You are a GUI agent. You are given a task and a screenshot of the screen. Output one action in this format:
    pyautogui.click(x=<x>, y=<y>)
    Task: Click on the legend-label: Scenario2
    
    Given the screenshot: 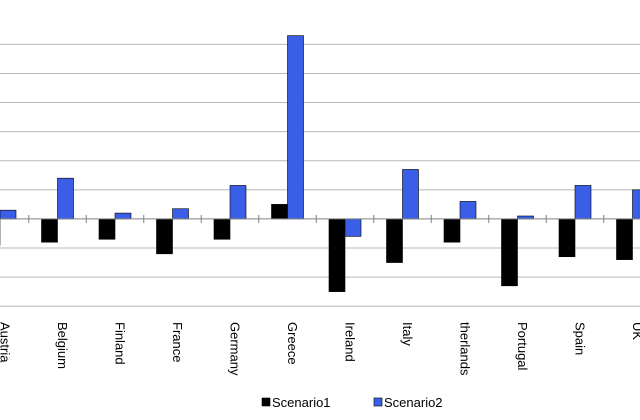 What is the action you would take?
    pyautogui.click(x=413, y=402)
    